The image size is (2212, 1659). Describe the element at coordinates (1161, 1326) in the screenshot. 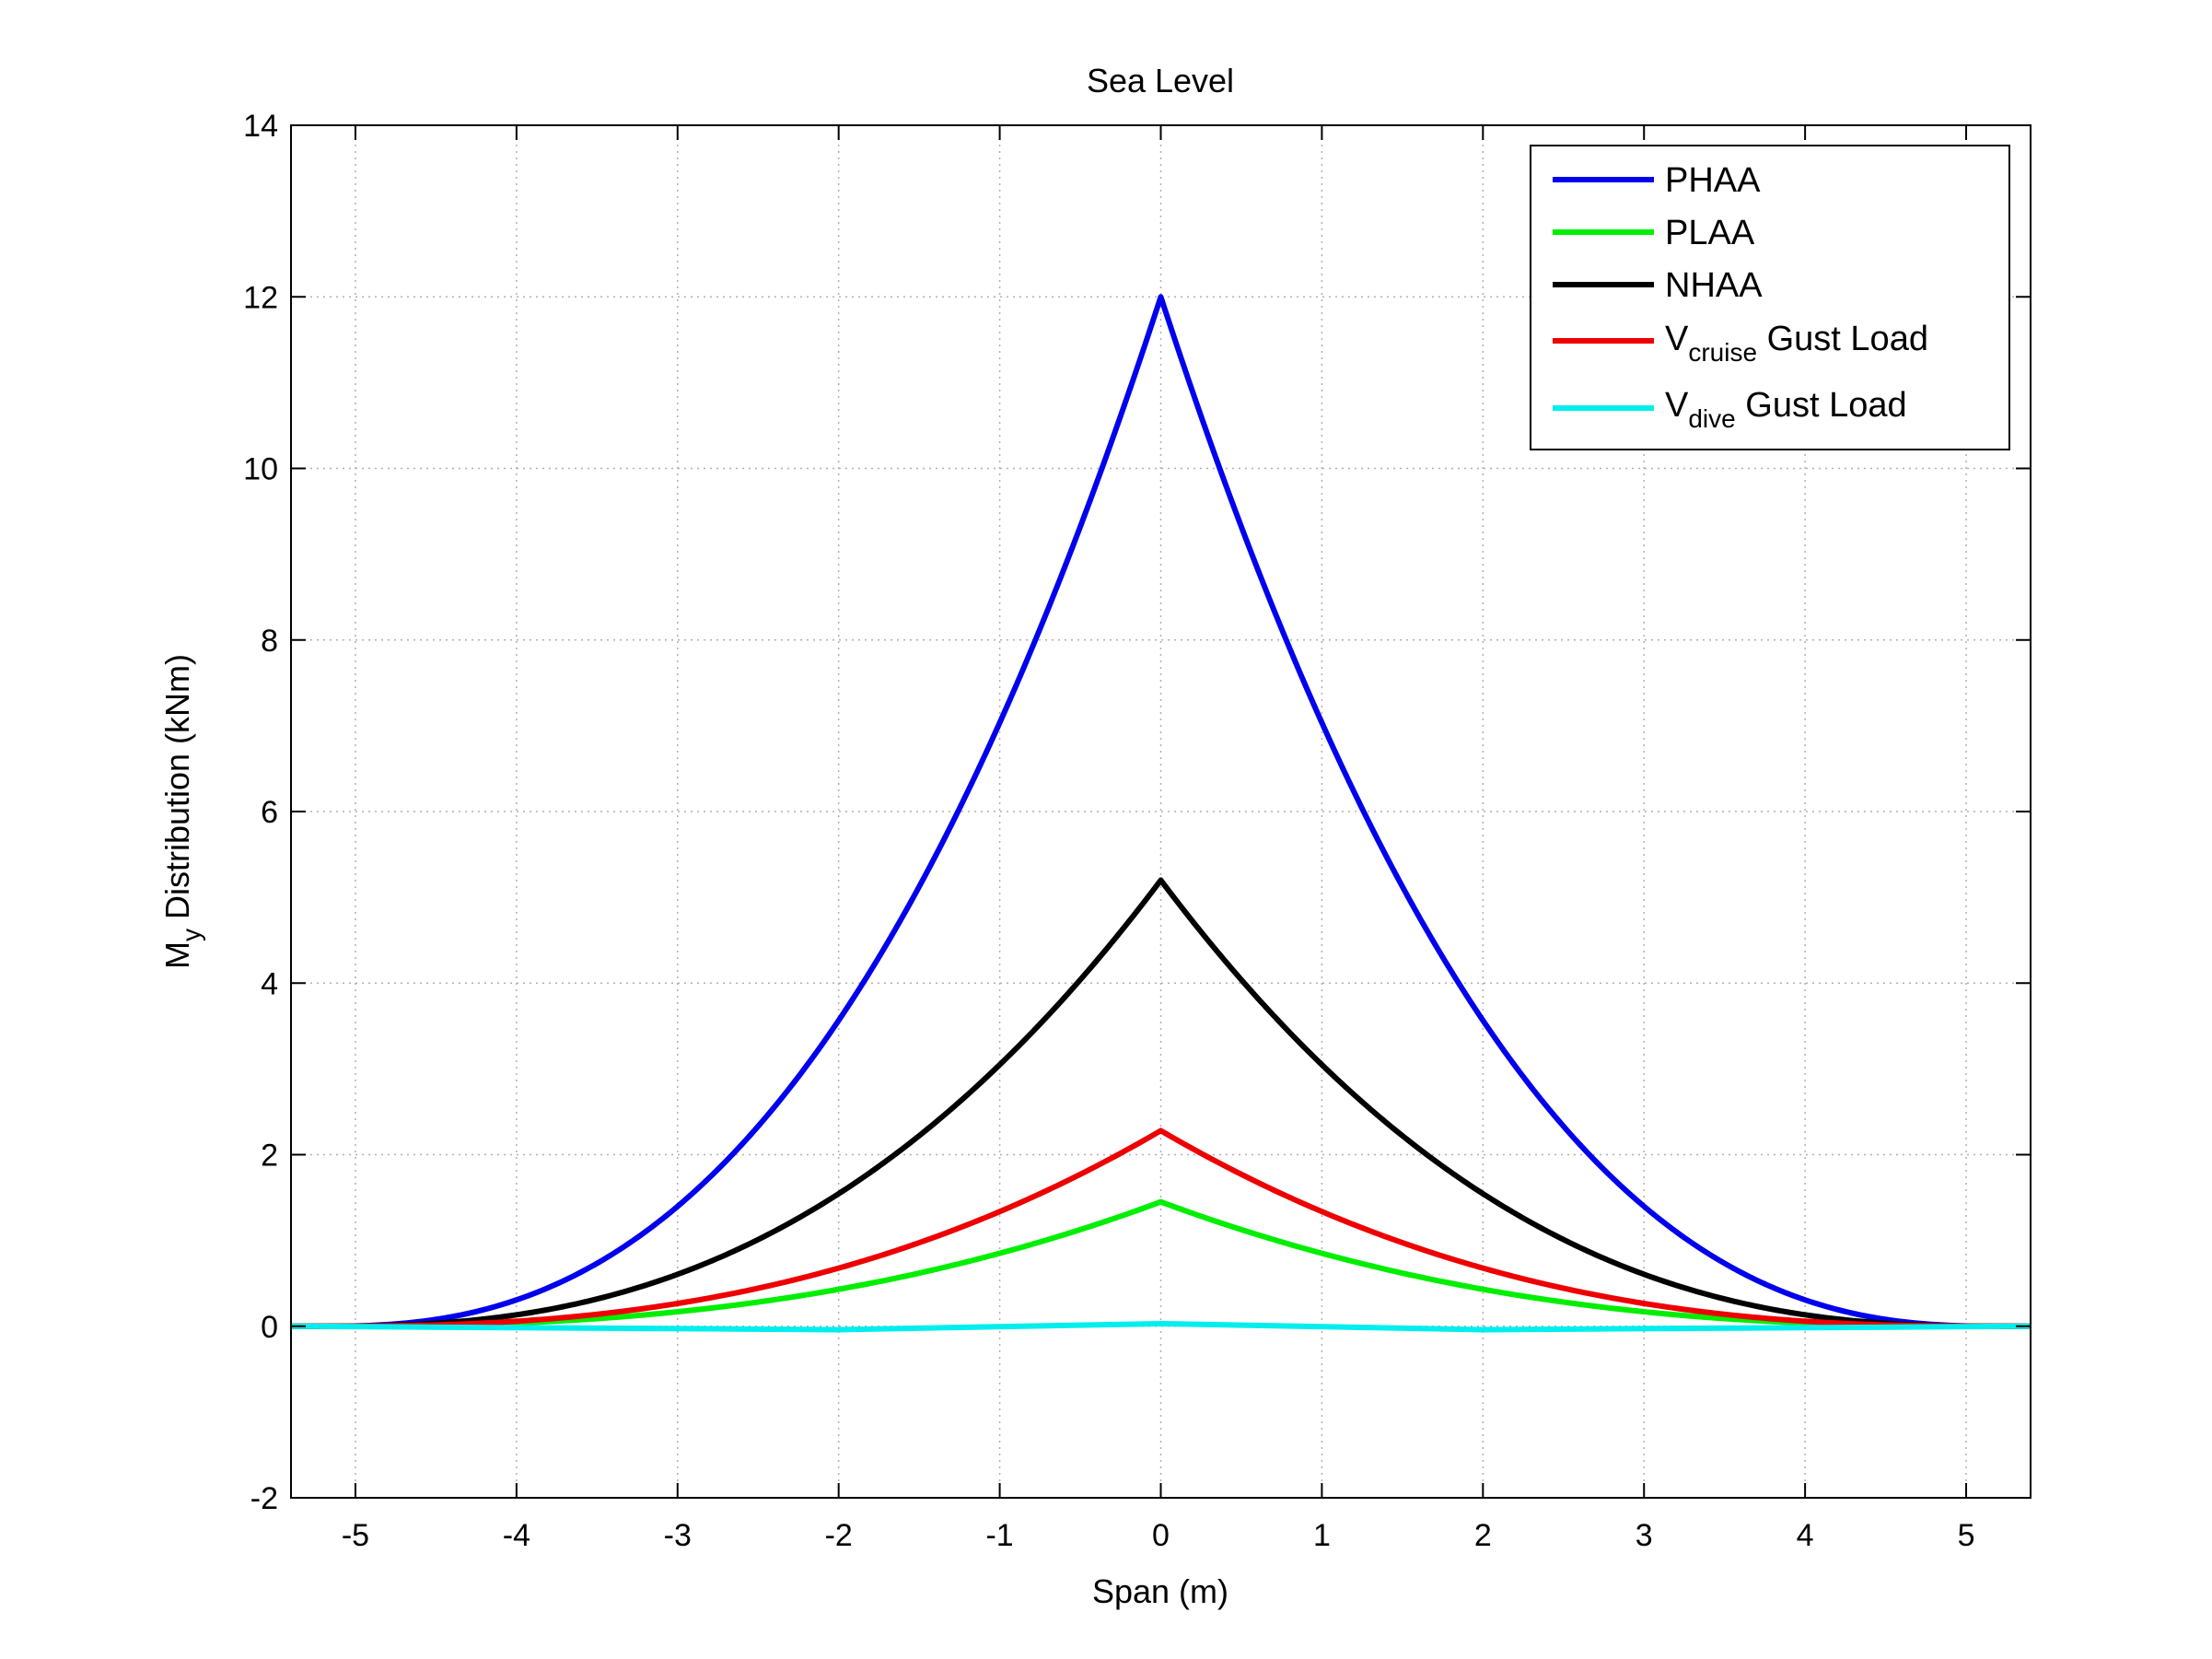

I see `series-line-vdive` at that location.